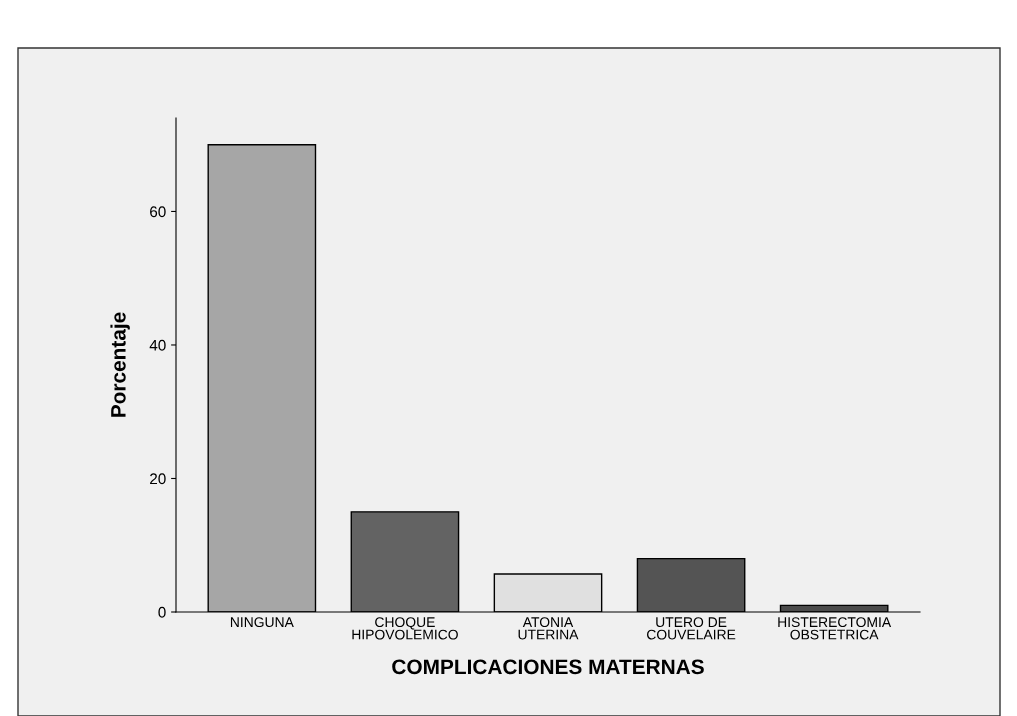  Describe the element at coordinates (162, 612) in the screenshot. I see `y-tick-label: 0` at that location.